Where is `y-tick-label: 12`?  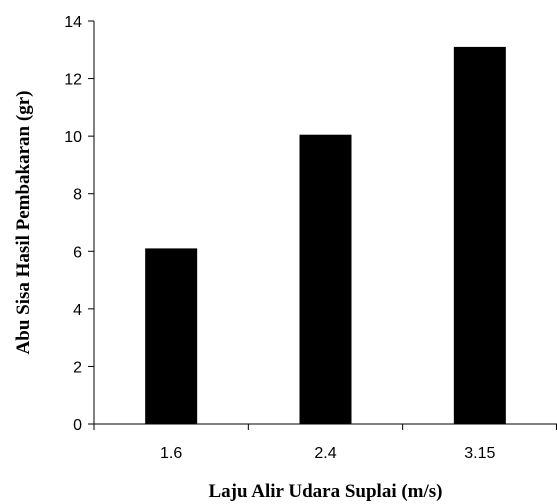 y-tick-label: 12 is located at coordinates (73, 80).